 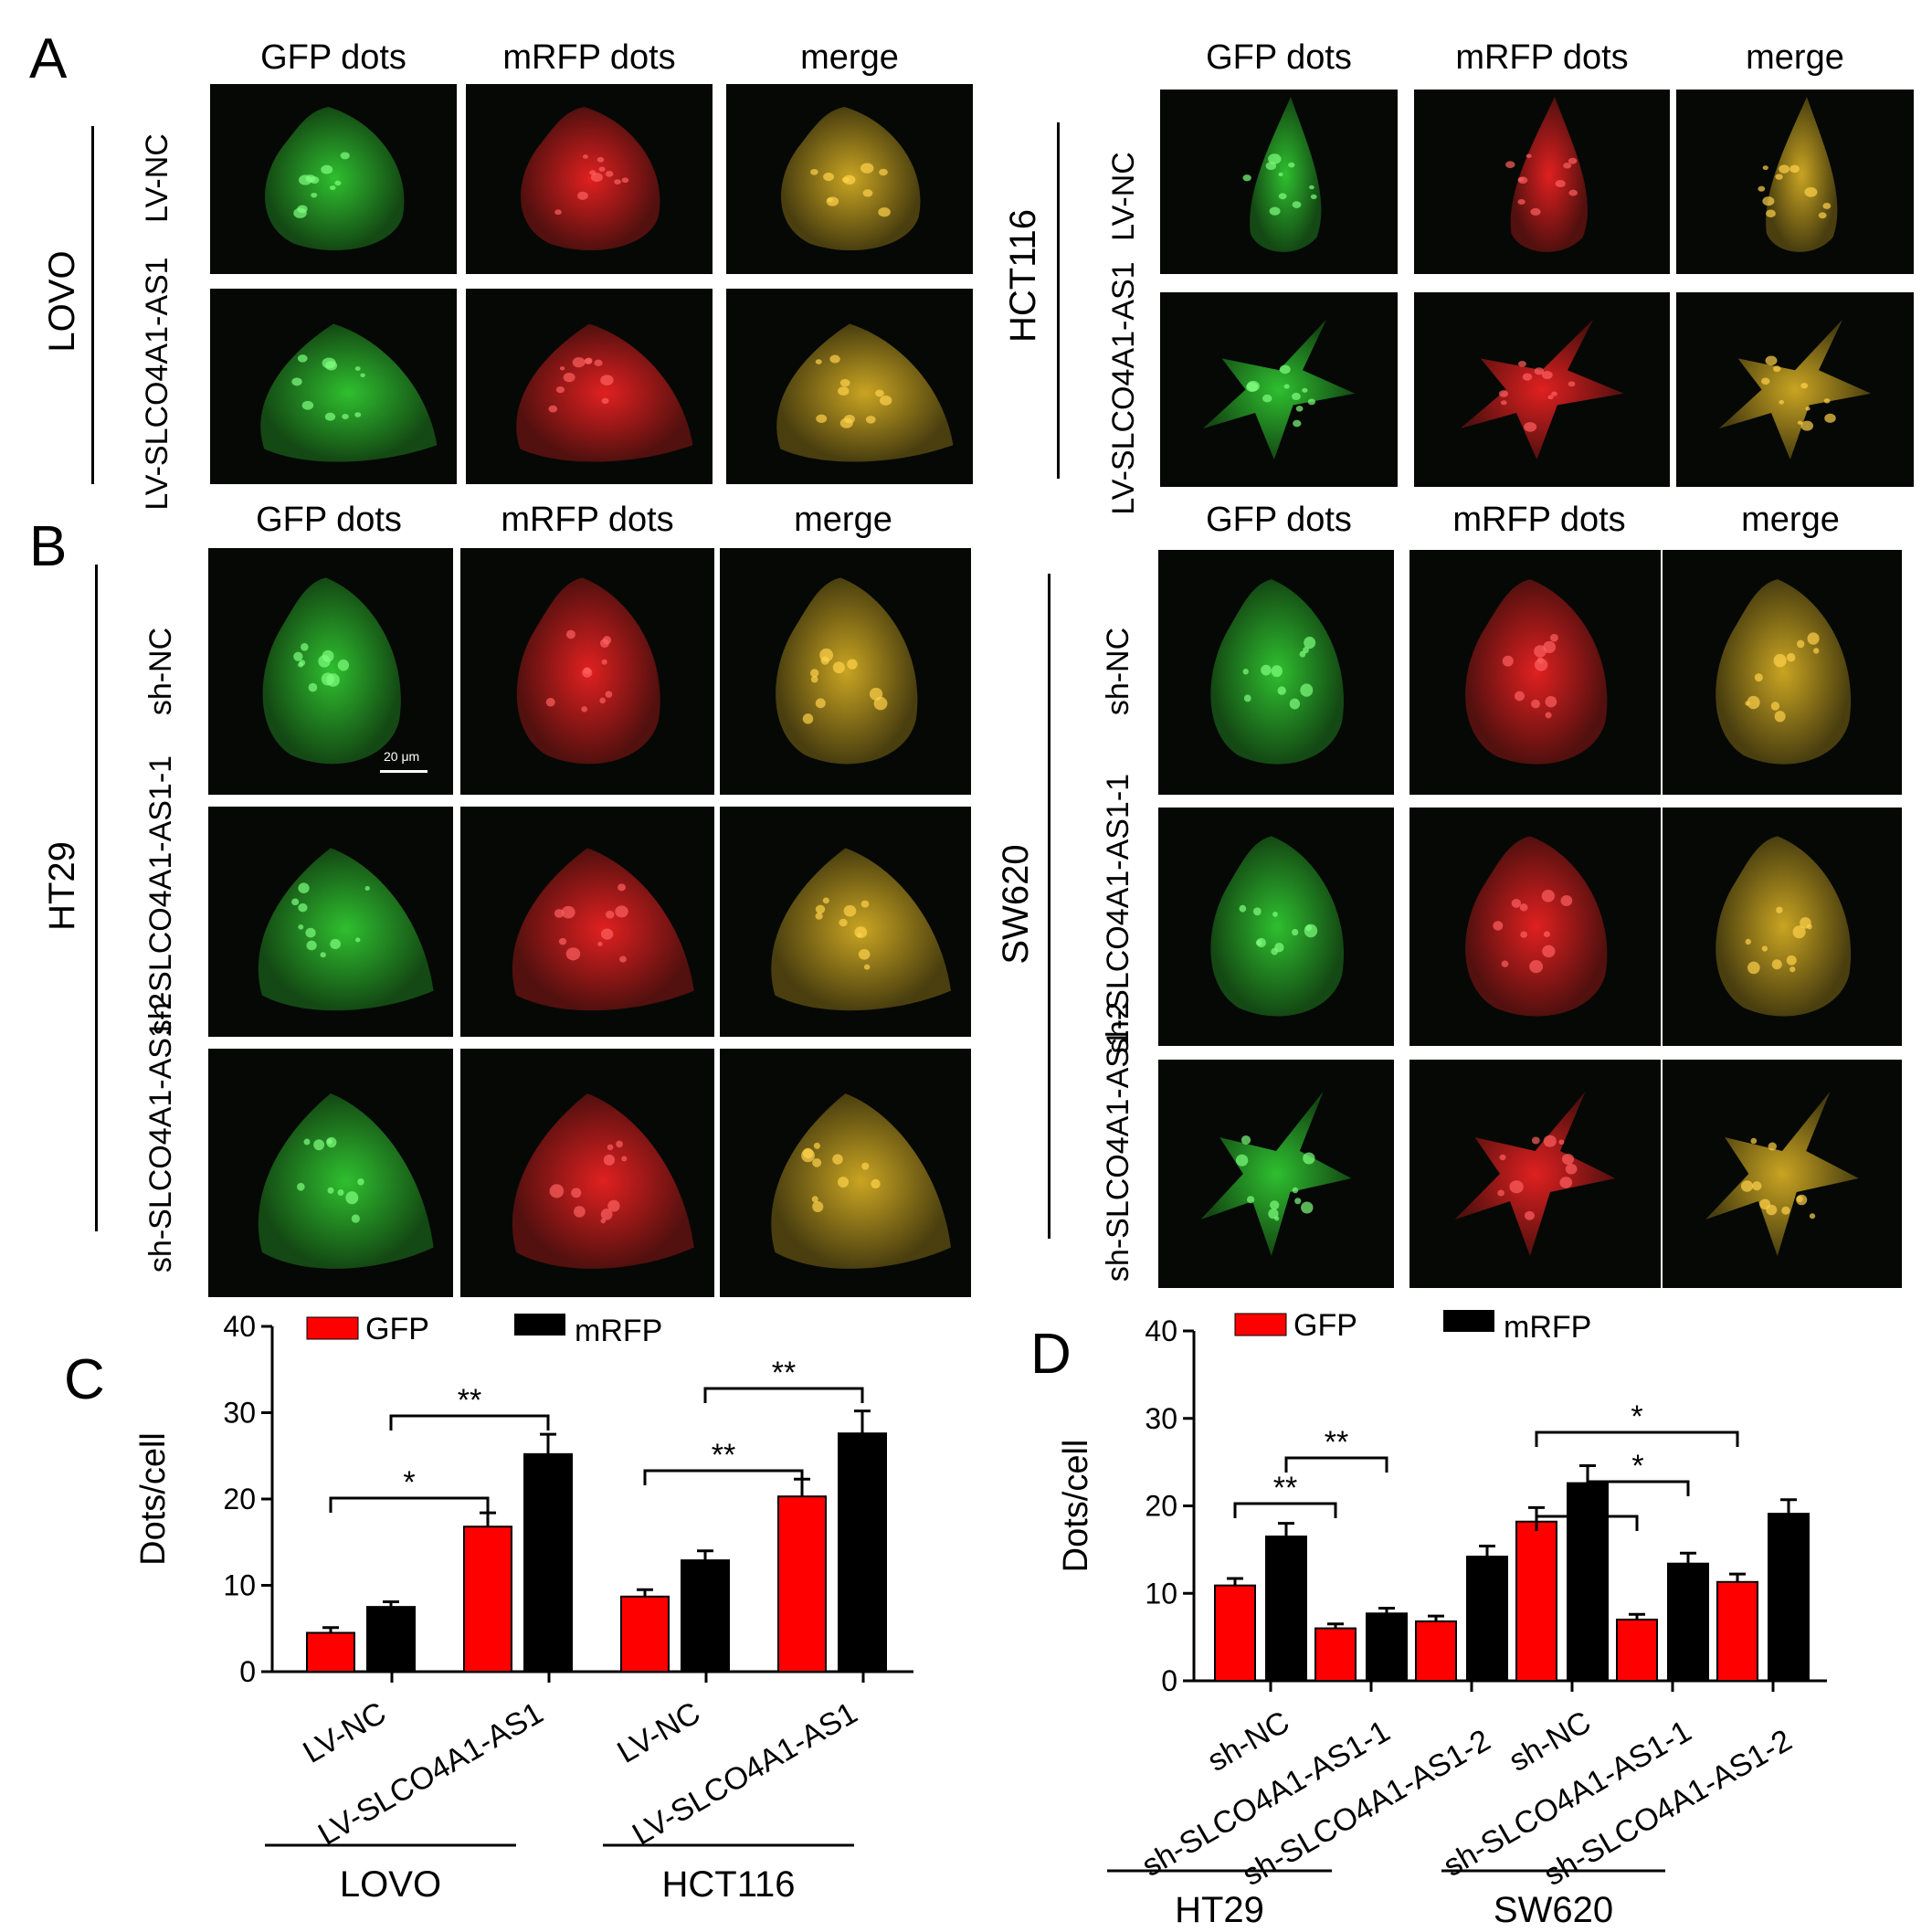 What do you see at coordinates (48, 546) in the screenshot?
I see `panel-b-label: B` at bounding box center [48, 546].